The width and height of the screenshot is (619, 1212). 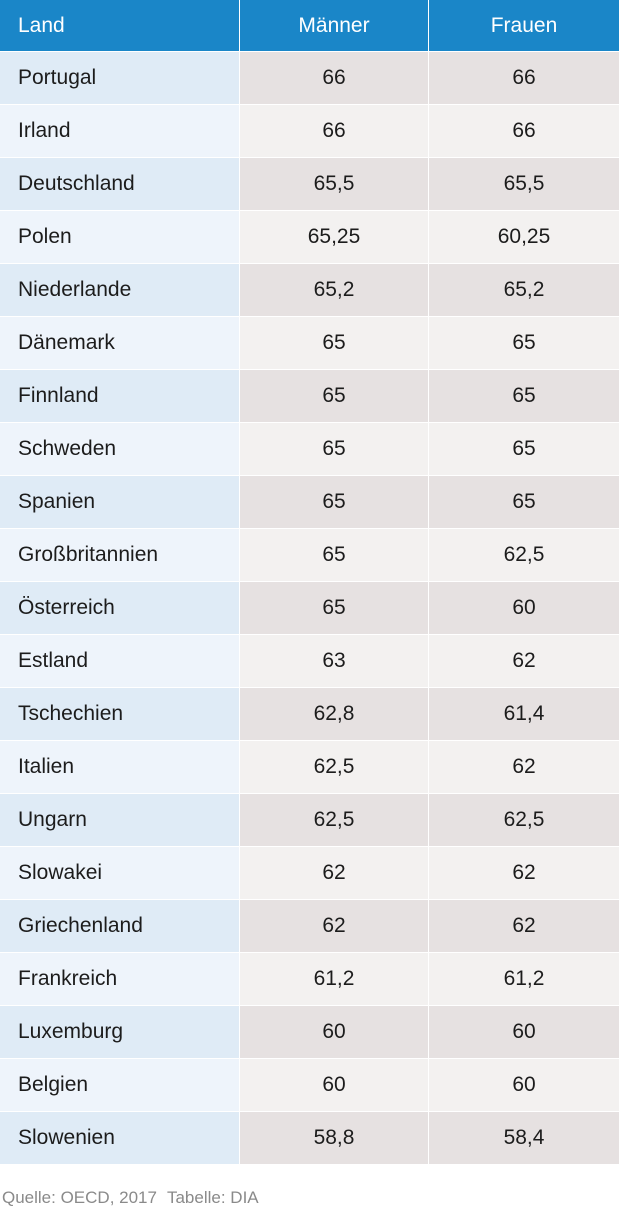 What do you see at coordinates (120, 78) in the screenshot?
I see `cell-land: Portugal` at bounding box center [120, 78].